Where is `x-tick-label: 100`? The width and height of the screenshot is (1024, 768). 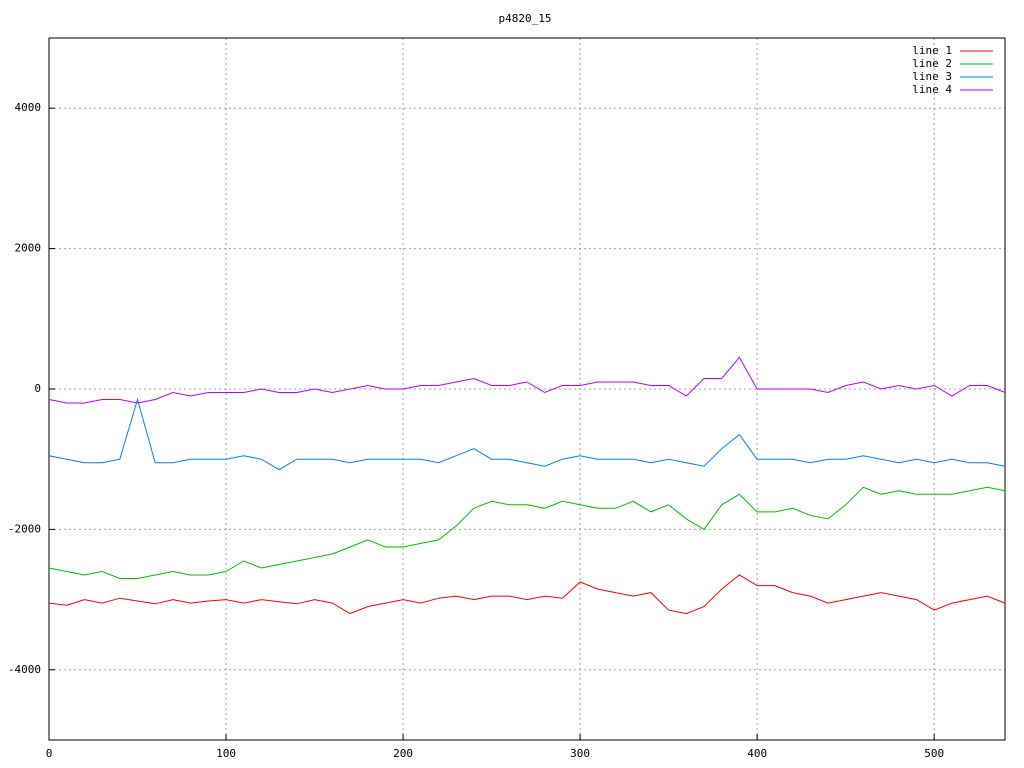
x-tick-label: 100 is located at coordinates (226, 753).